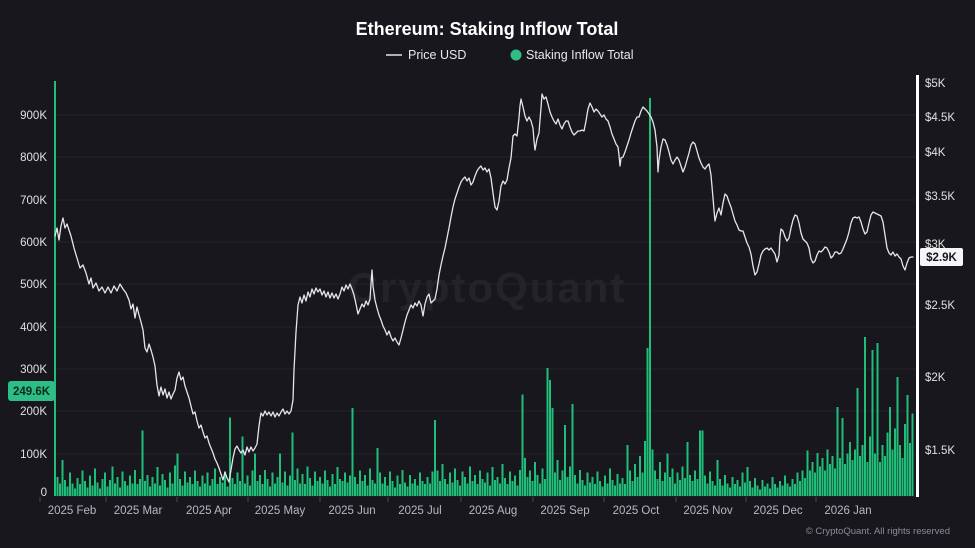 The image size is (975, 548). What do you see at coordinates (33, 412) in the screenshot?
I see `left-axis-label: 200K` at bounding box center [33, 412].